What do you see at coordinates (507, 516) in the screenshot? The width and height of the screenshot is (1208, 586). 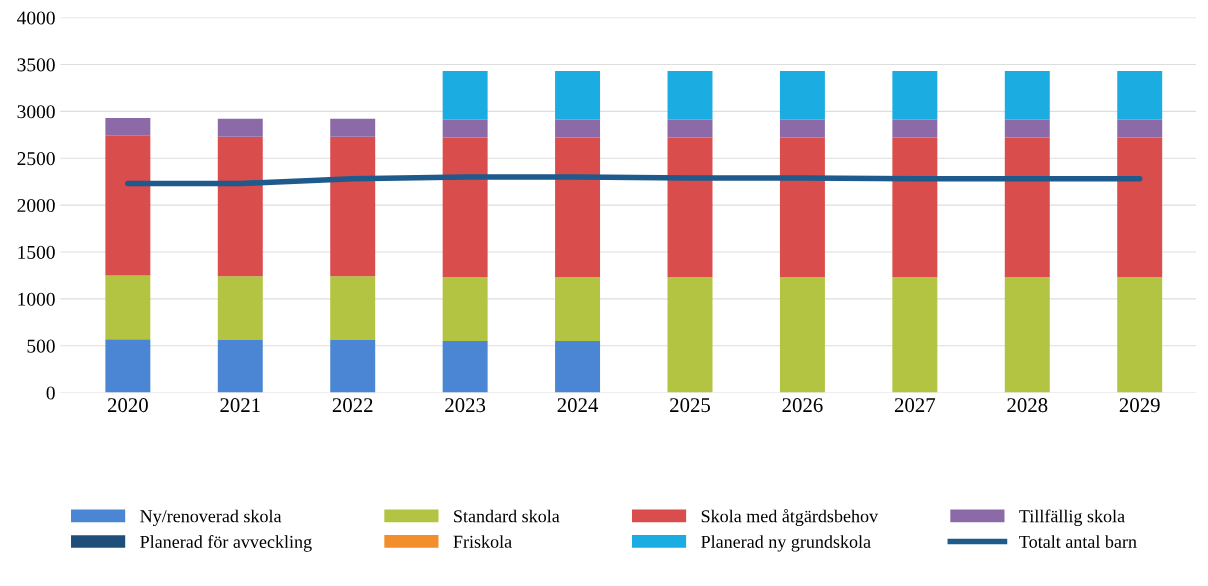 I see `legend-label: Standard skola` at bounding box center [507, 516].